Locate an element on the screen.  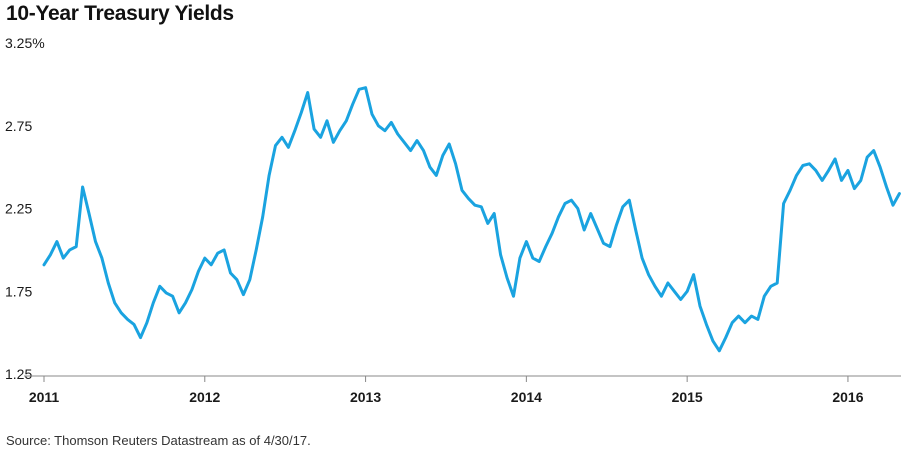
y-tick-label: 1.25 is located at coordinates (18, 374).